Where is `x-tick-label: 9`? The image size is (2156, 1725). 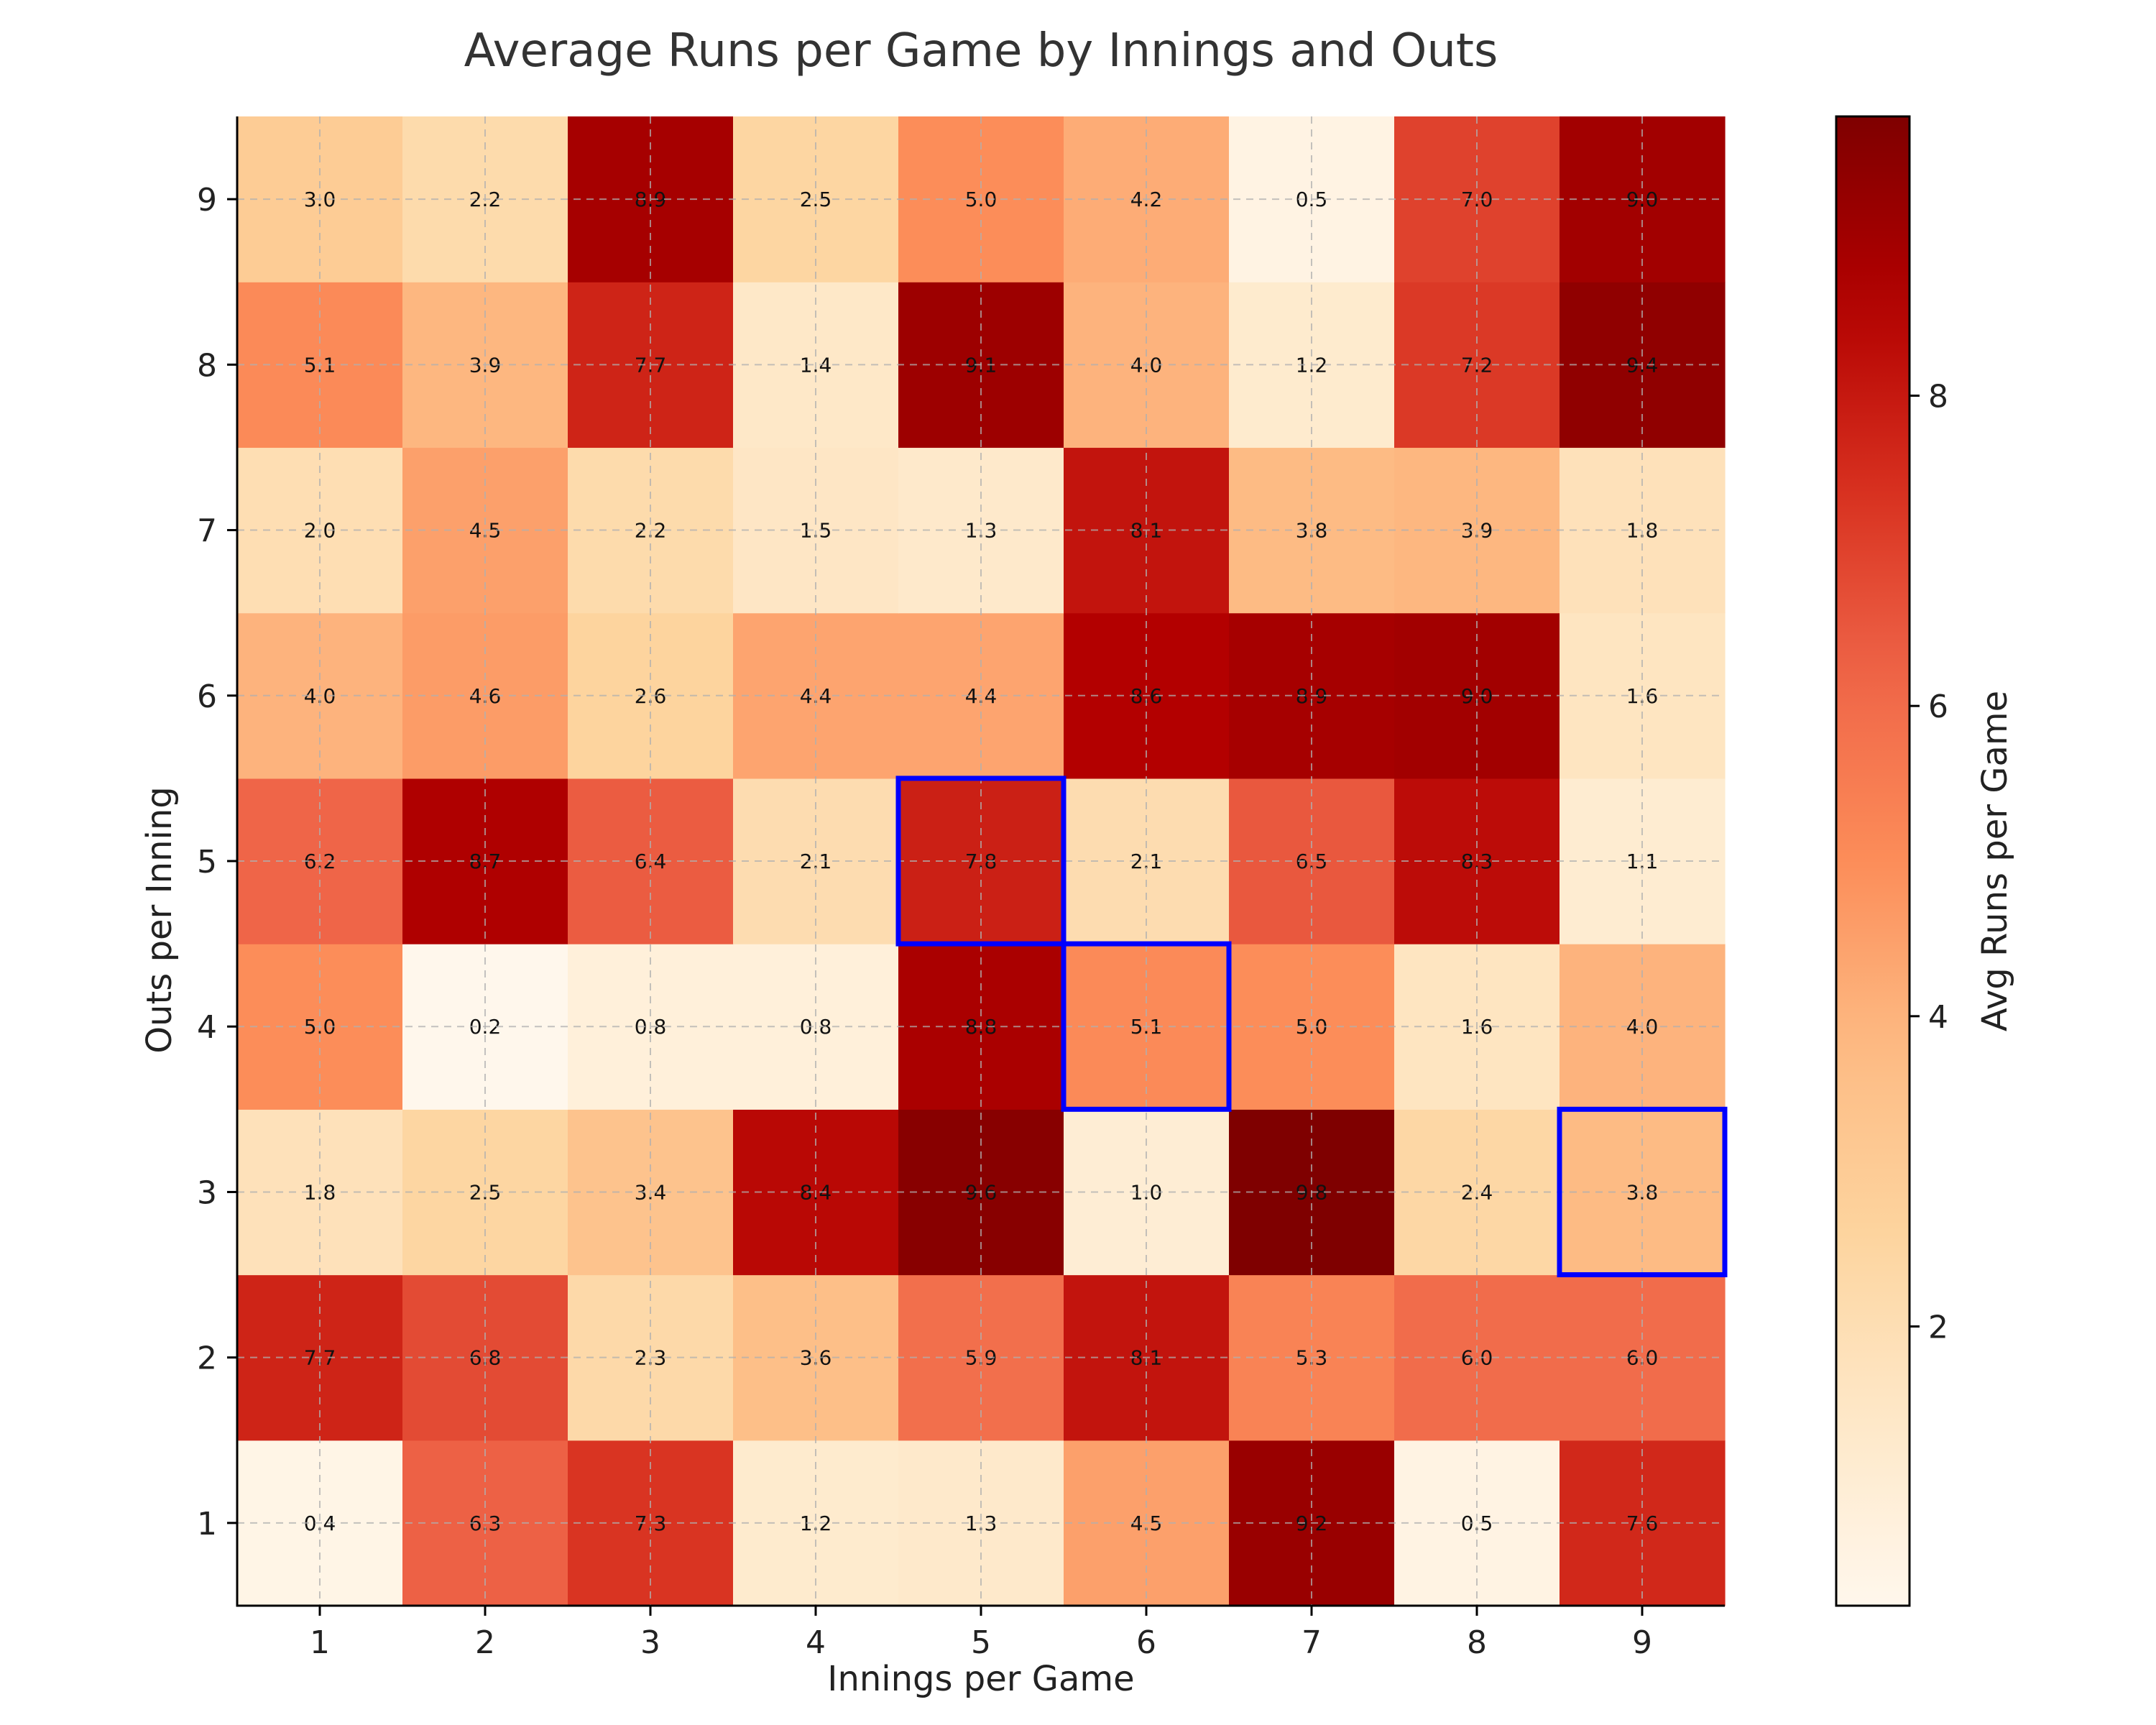 x-tick-label: 9 is located at coordinates (1642, 1642).